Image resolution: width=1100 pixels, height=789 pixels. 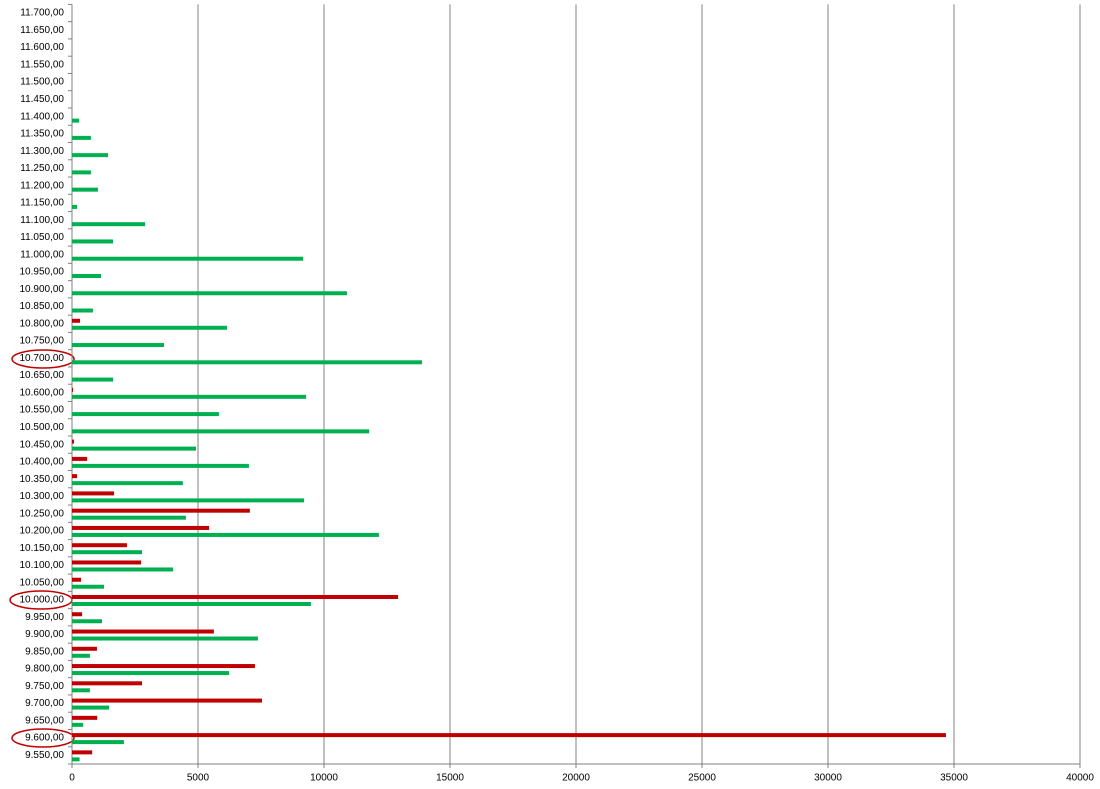 I want to click on y-tick-label: 9.700,00, so click(x=44, y=703).